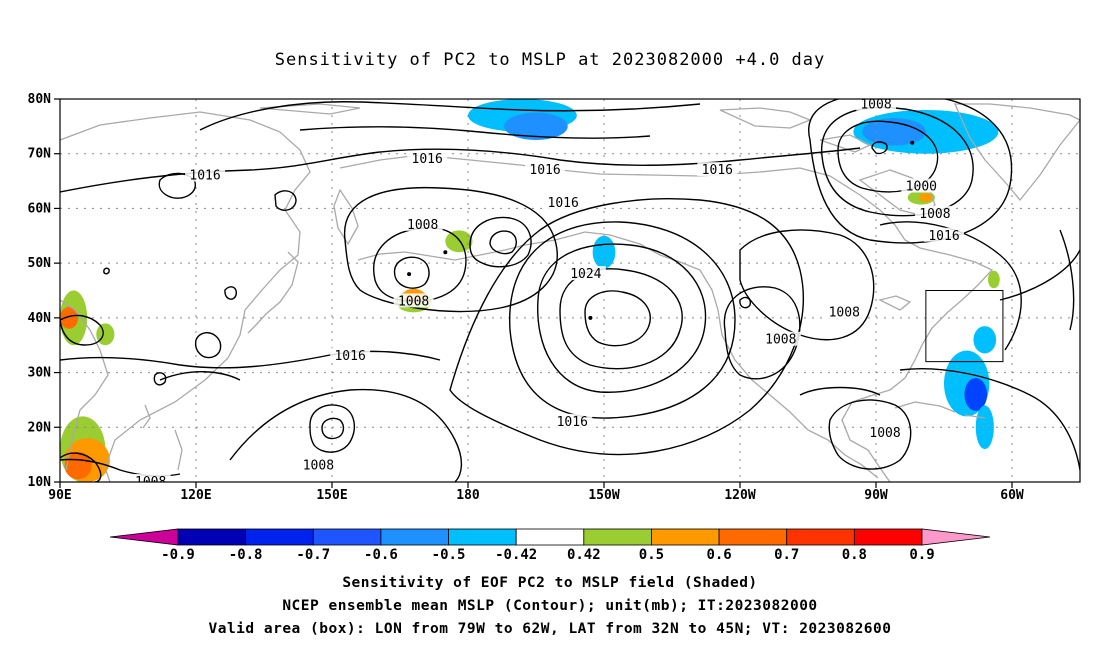 The height and width of the screenshot is (650, 1100). Describe the element at coordinates (661, 230) in the screenshot. I see `pressure-centers` at that location.